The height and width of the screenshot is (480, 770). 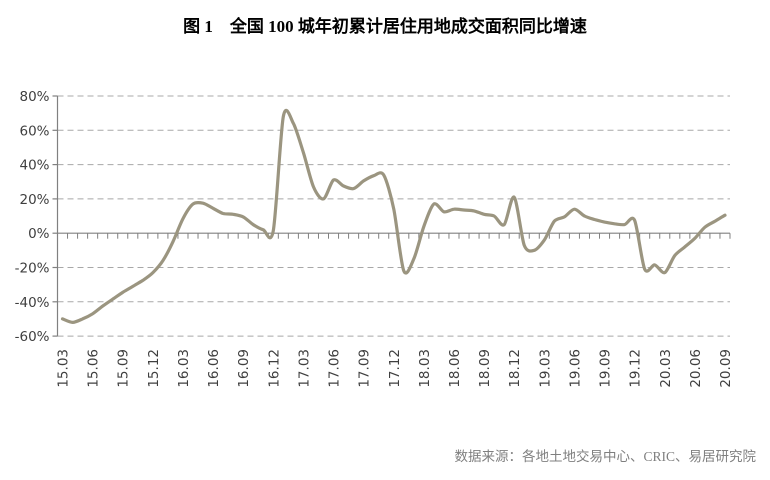 What do you see at coordinates (394, 235) in the screenshot?
I see `zero-axis` at bounding box center [394, 235].